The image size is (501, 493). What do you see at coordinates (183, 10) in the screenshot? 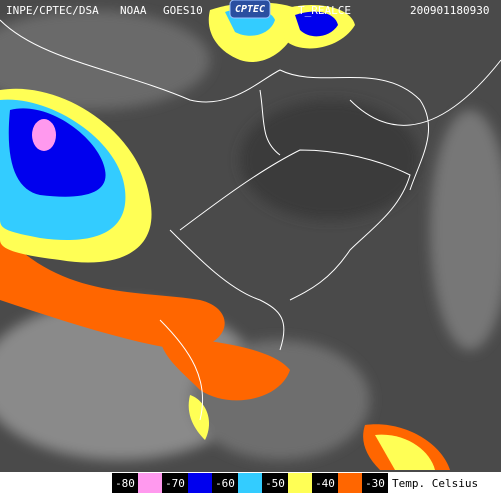
I see `header-satellite: GOES10` at bounding box center [183, 10].